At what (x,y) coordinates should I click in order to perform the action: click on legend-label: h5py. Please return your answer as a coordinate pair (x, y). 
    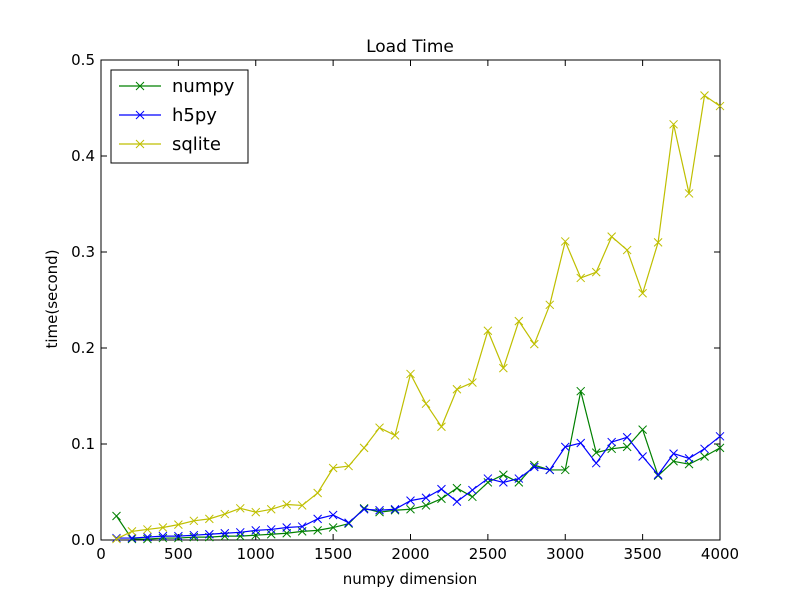
    Looking at the image, I should click on (194, 115).